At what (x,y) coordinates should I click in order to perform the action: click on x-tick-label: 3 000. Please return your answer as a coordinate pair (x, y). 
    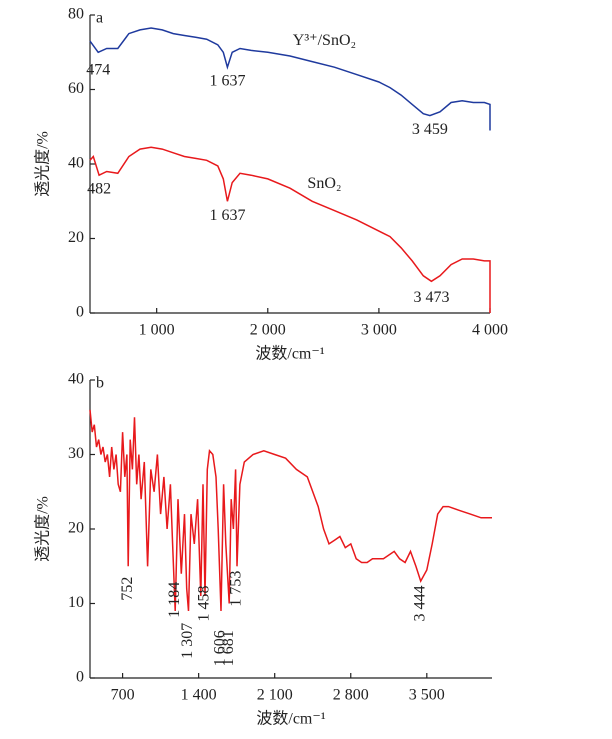
    Looking at the image, I should click on (379, 330).